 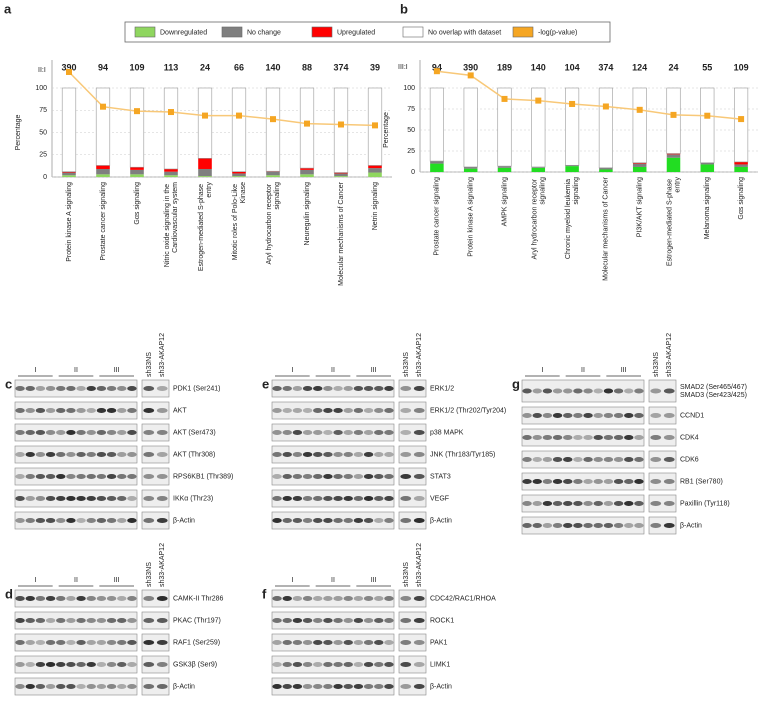 I want to click on y-tick-label: 100, so click(x=41, y=88).